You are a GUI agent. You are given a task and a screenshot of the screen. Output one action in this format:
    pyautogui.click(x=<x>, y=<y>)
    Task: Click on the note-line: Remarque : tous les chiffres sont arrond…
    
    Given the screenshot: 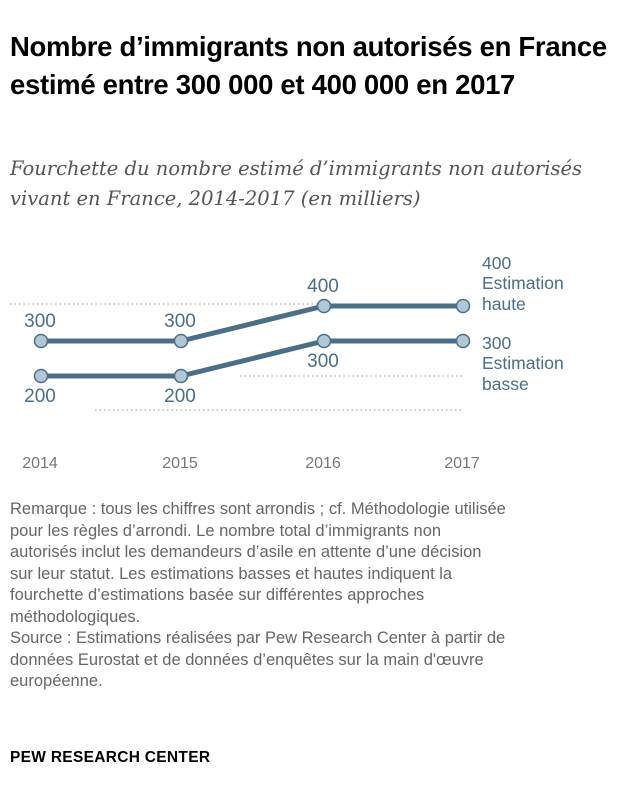 What is the action you would take?
    pyautogui.click(x=258, y=509)
    